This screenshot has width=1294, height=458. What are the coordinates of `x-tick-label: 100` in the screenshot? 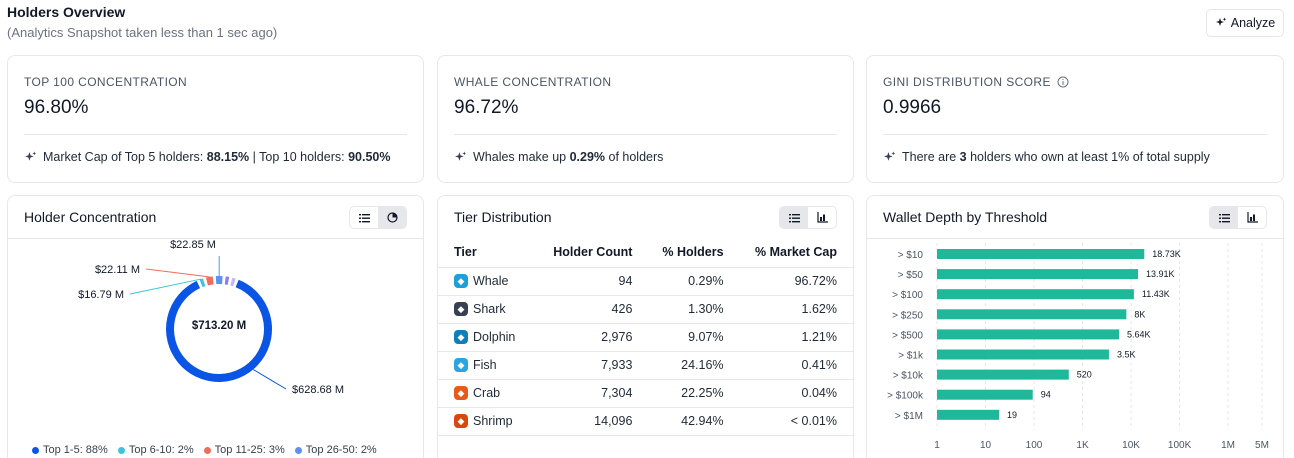 It's located at (1034, 445).